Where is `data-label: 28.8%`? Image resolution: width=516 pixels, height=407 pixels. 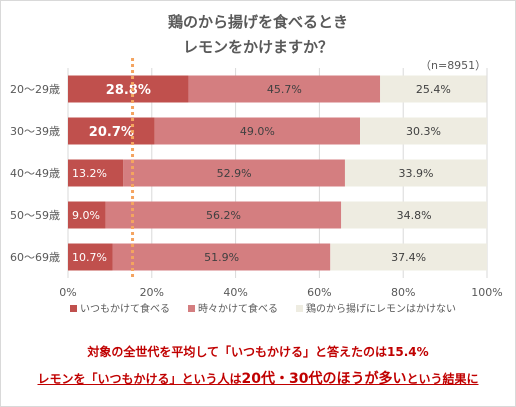
data-label: 28.8% is located at coordinates (128, 90).